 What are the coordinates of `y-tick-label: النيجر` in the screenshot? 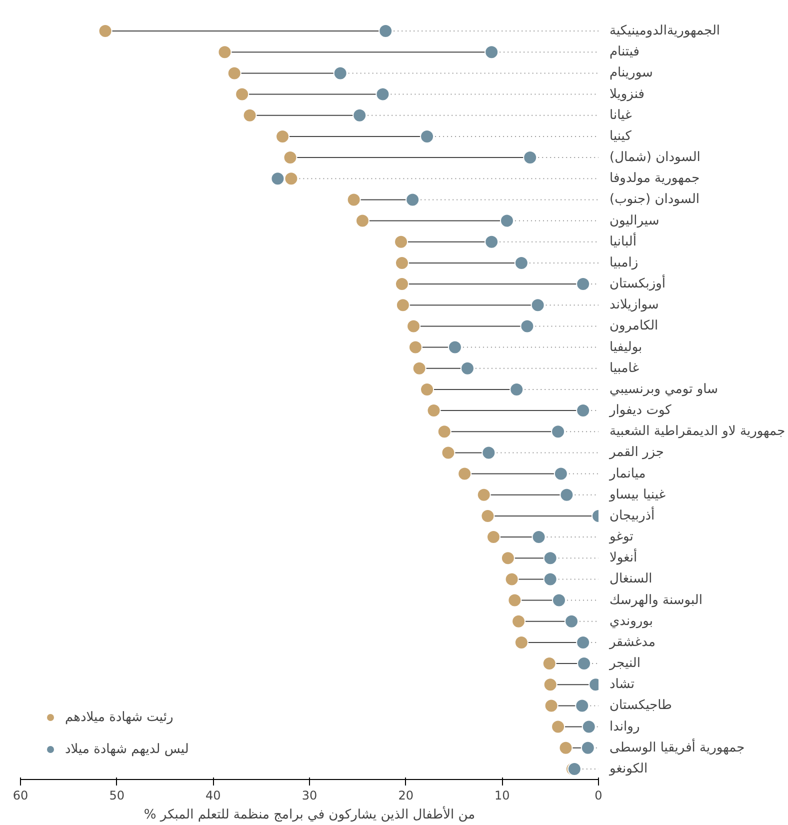 It's located at (624, 664).